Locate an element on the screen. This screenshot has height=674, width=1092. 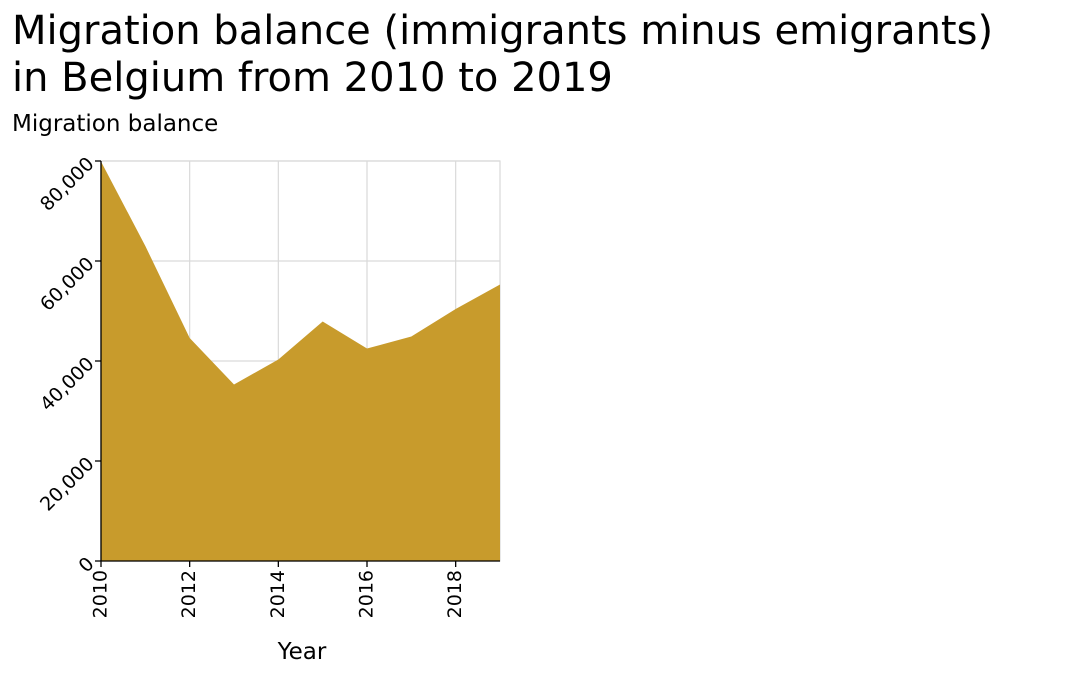
x-tick-label: 2010 is located at coordinates (101, 594).